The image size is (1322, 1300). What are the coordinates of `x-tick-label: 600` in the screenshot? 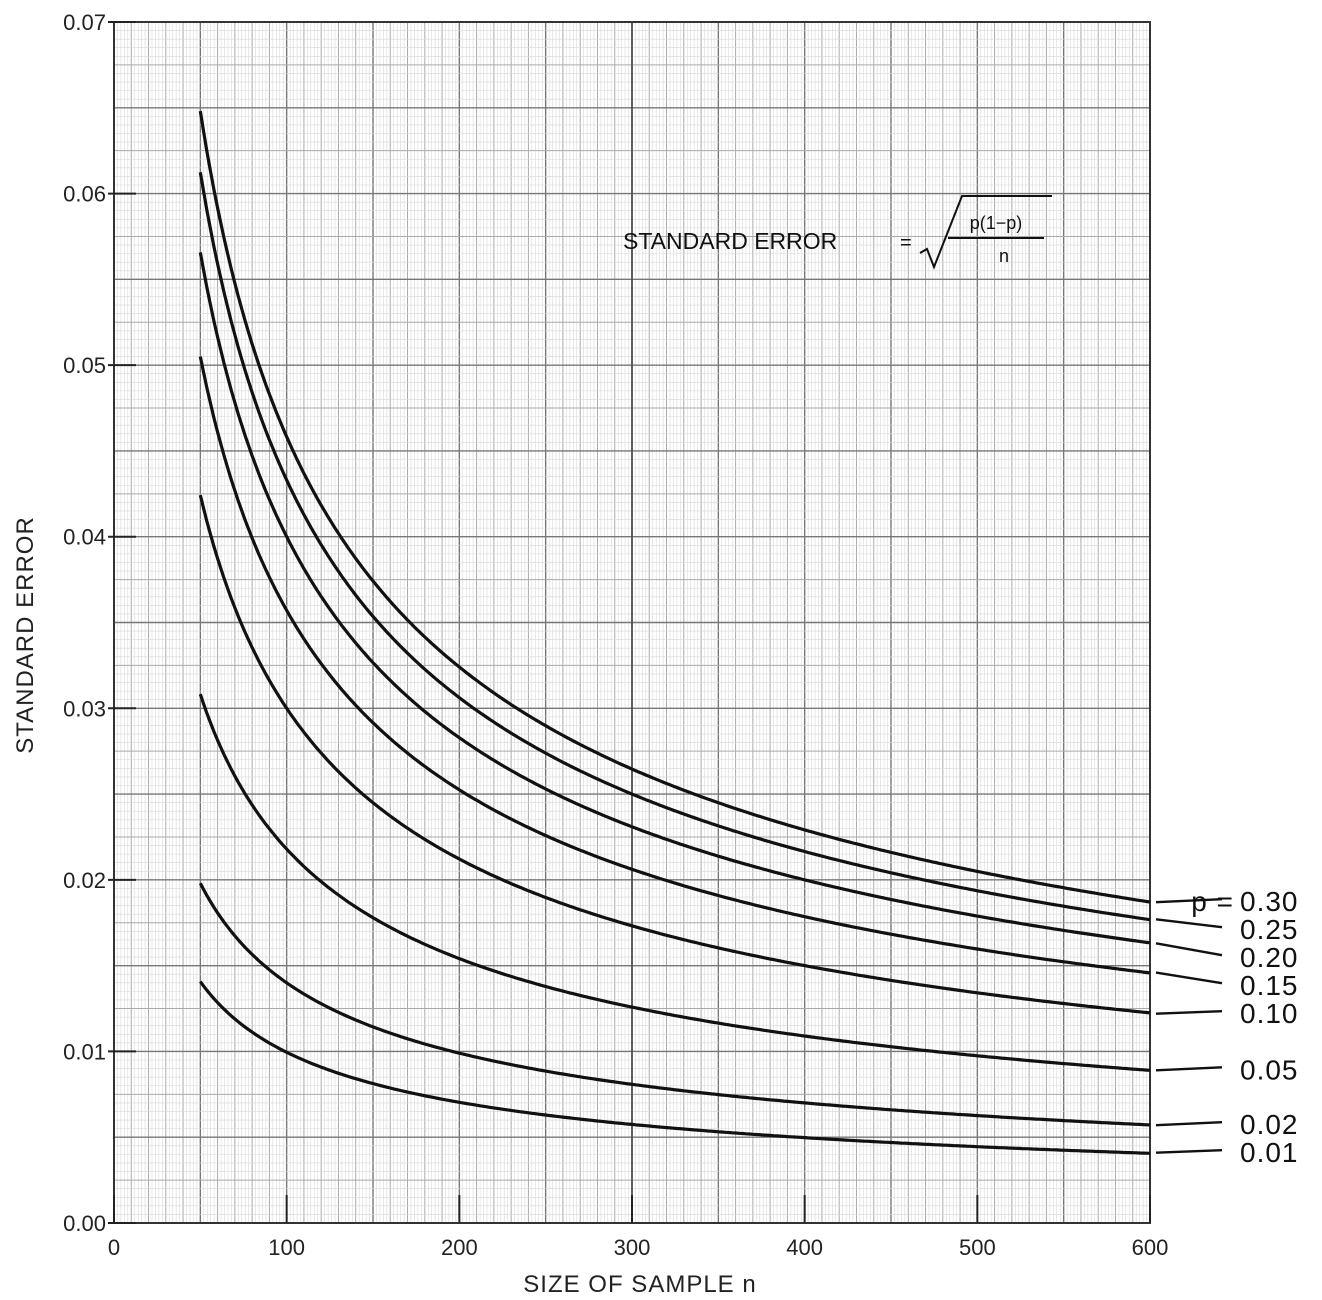 It's located at (1150, 1247).